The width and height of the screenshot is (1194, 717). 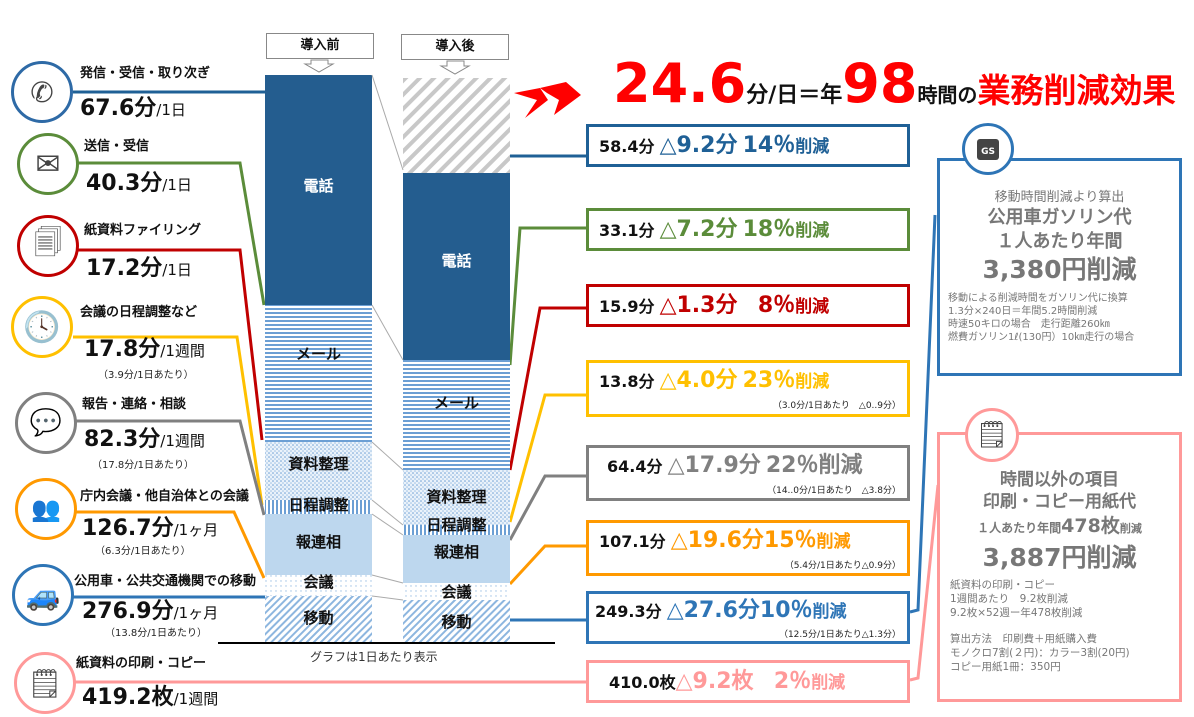 I want to click on result-box: 410.0枚△9.2枚 2％削減, so click(x=748, y=681).